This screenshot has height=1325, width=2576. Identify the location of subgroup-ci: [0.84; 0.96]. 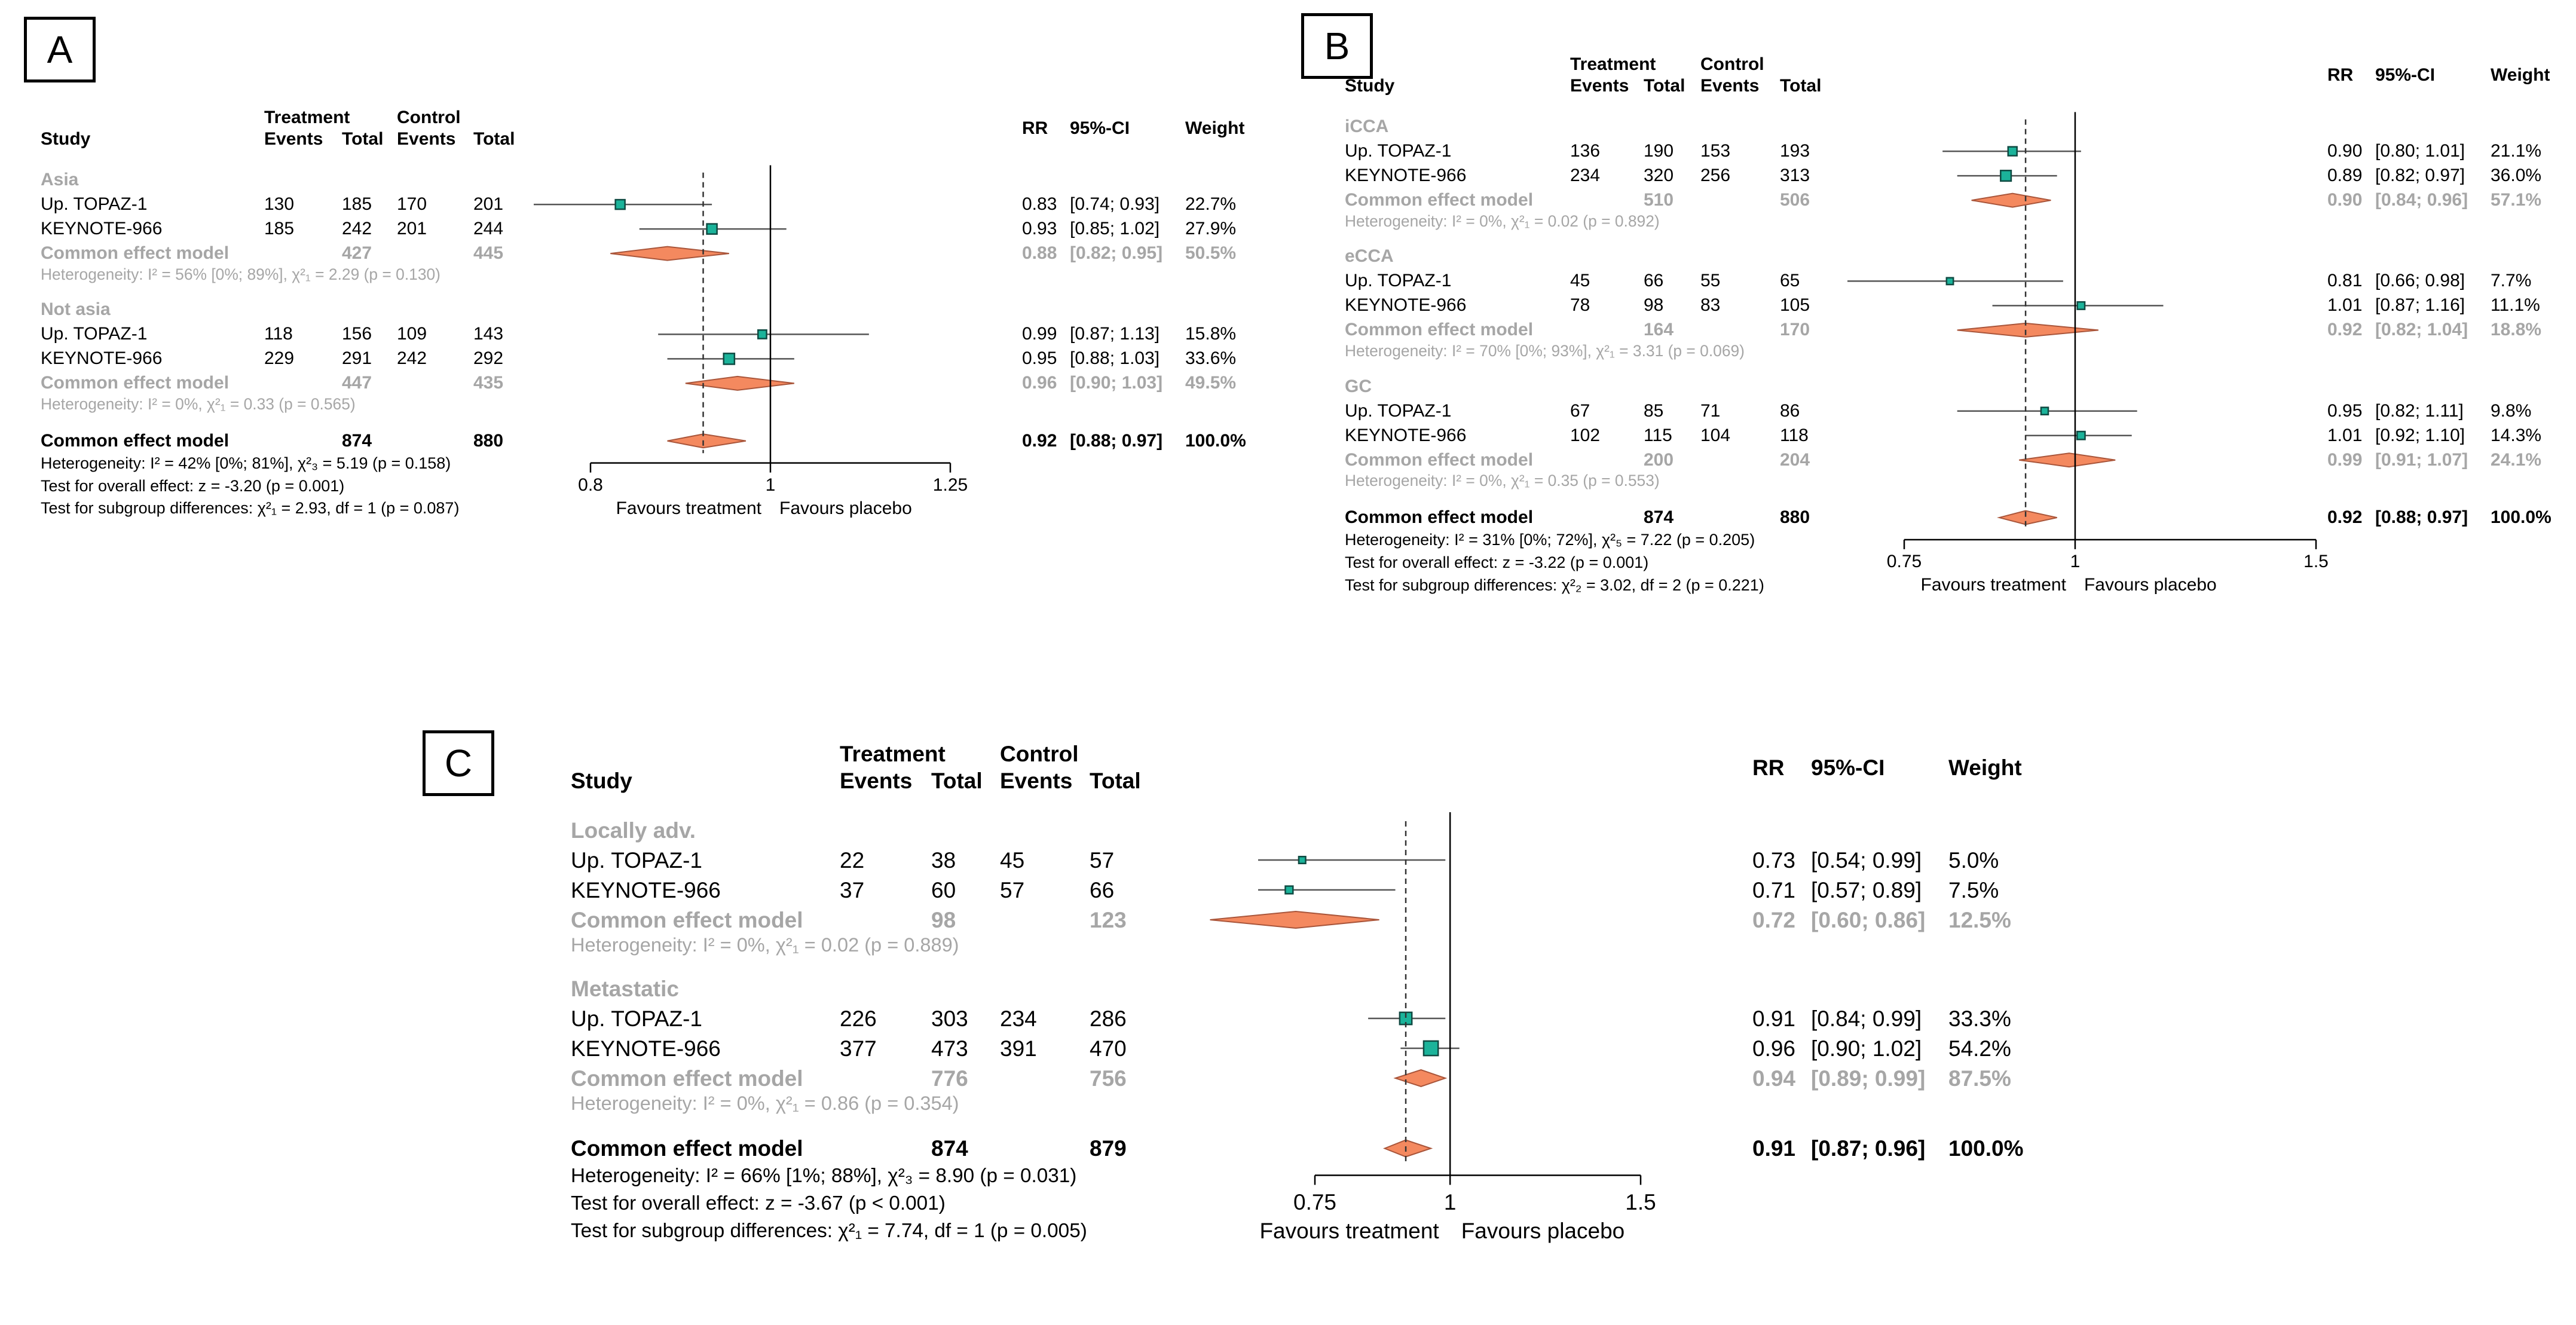
(2421, 200).